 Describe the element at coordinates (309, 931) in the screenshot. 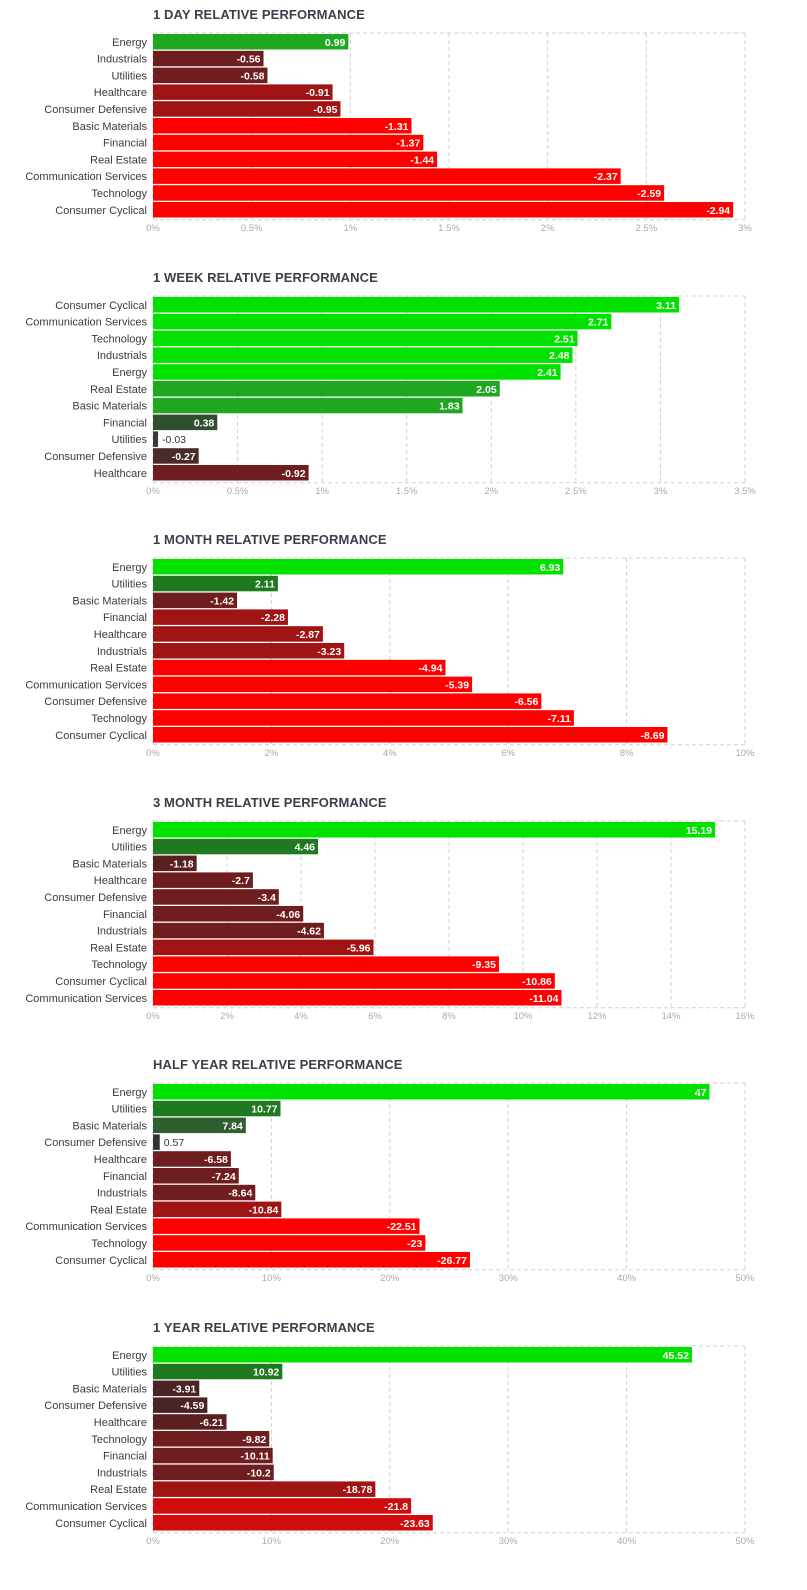

I see `bar-value-label: -4.62` at that location.